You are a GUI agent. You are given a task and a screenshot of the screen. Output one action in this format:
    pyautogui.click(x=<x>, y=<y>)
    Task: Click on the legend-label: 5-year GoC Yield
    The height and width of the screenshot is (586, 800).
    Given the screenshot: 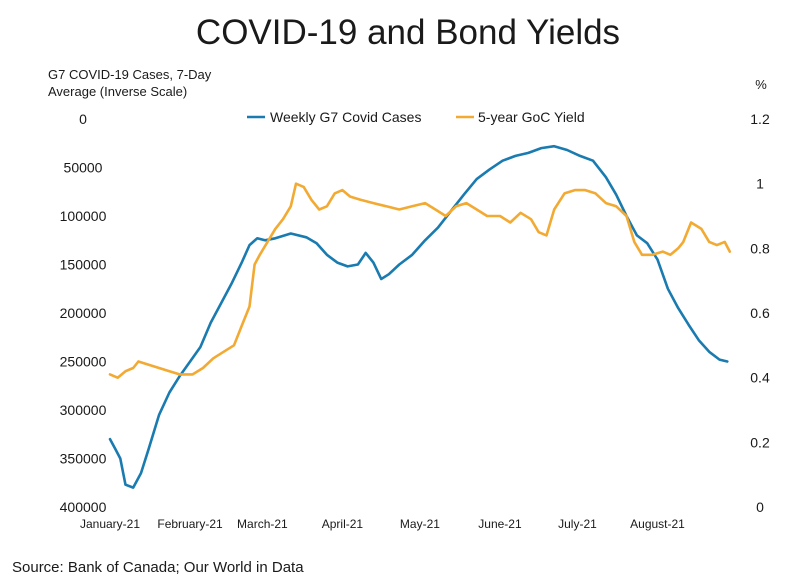 What is the action you would take?
    pyautogui.click(x=531, y=117)
    